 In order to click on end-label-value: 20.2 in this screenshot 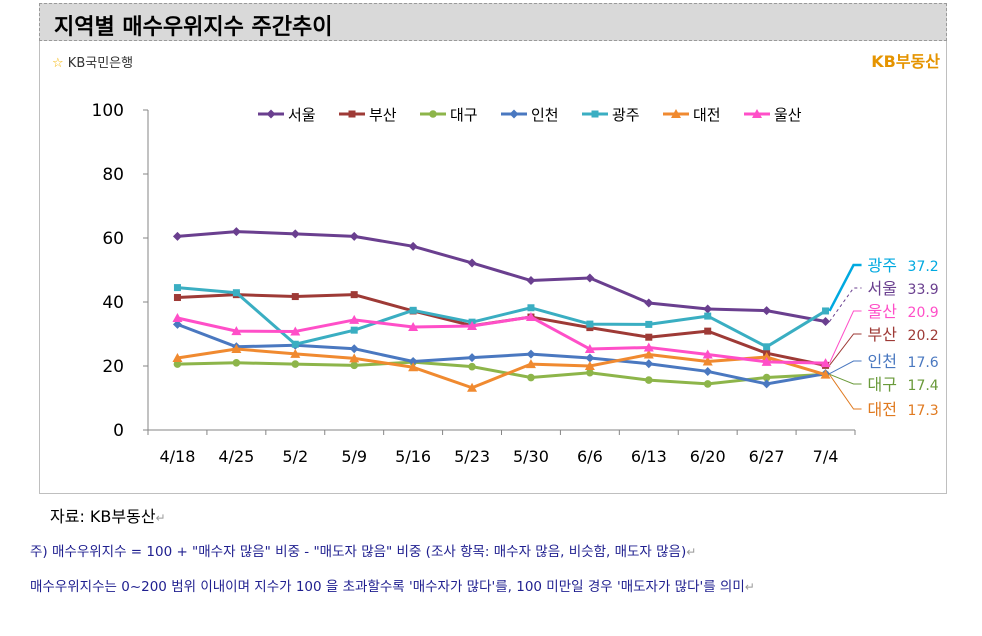, I will do `click(923, 336)`.